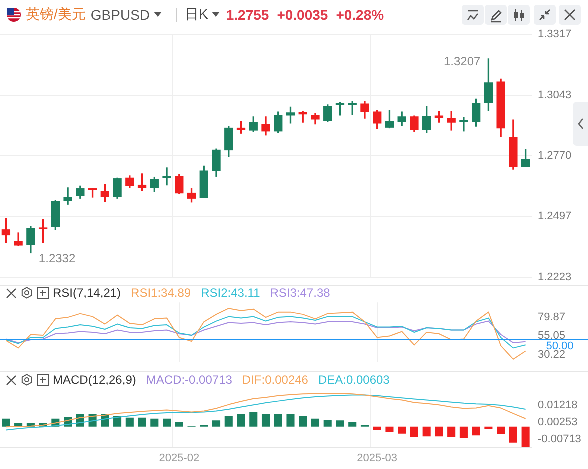 This screenshot has height=469, width=588. Describe the element at coordinates (377, 458) in the screenshot. I see `x-tick-label: 2025-03` at that location.